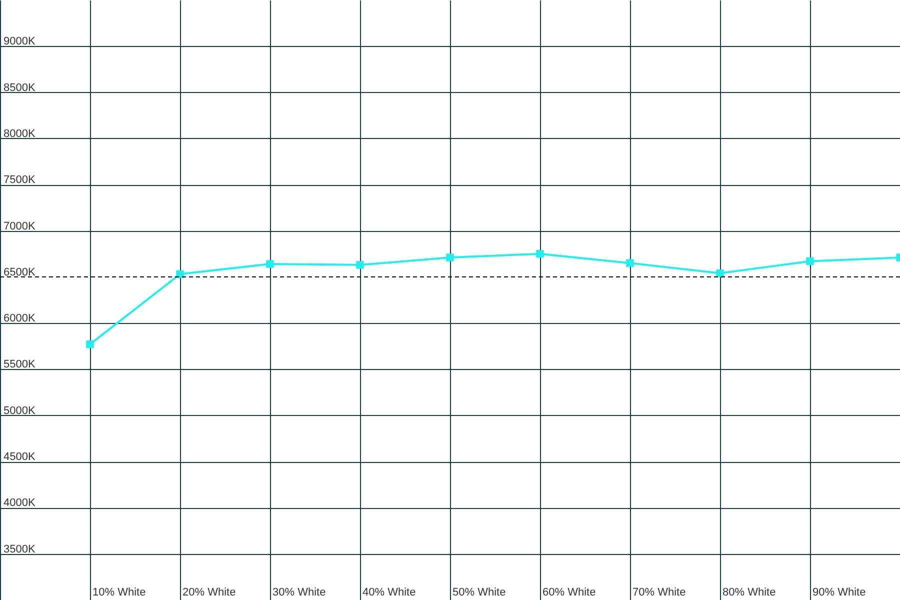  I want to click on y-tick-label: 6500K, so click(20, 272).